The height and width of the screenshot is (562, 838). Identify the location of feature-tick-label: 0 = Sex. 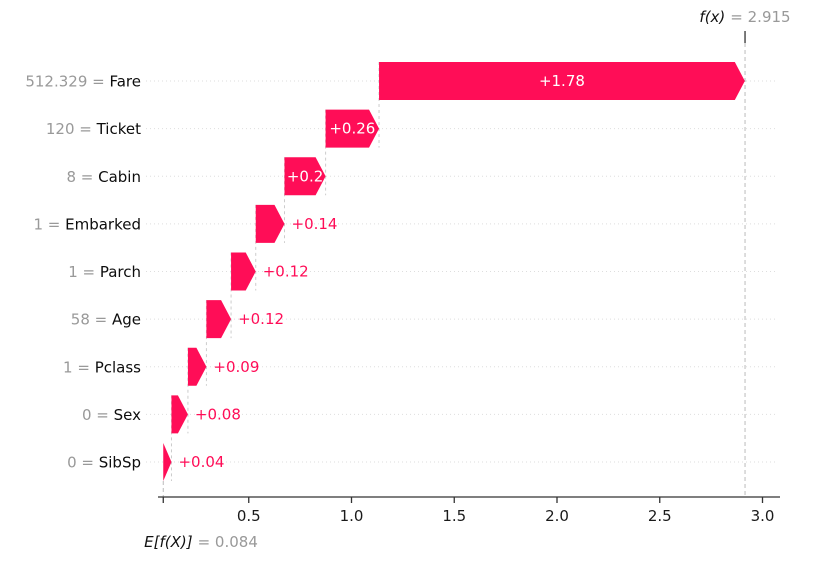
(111, 415).